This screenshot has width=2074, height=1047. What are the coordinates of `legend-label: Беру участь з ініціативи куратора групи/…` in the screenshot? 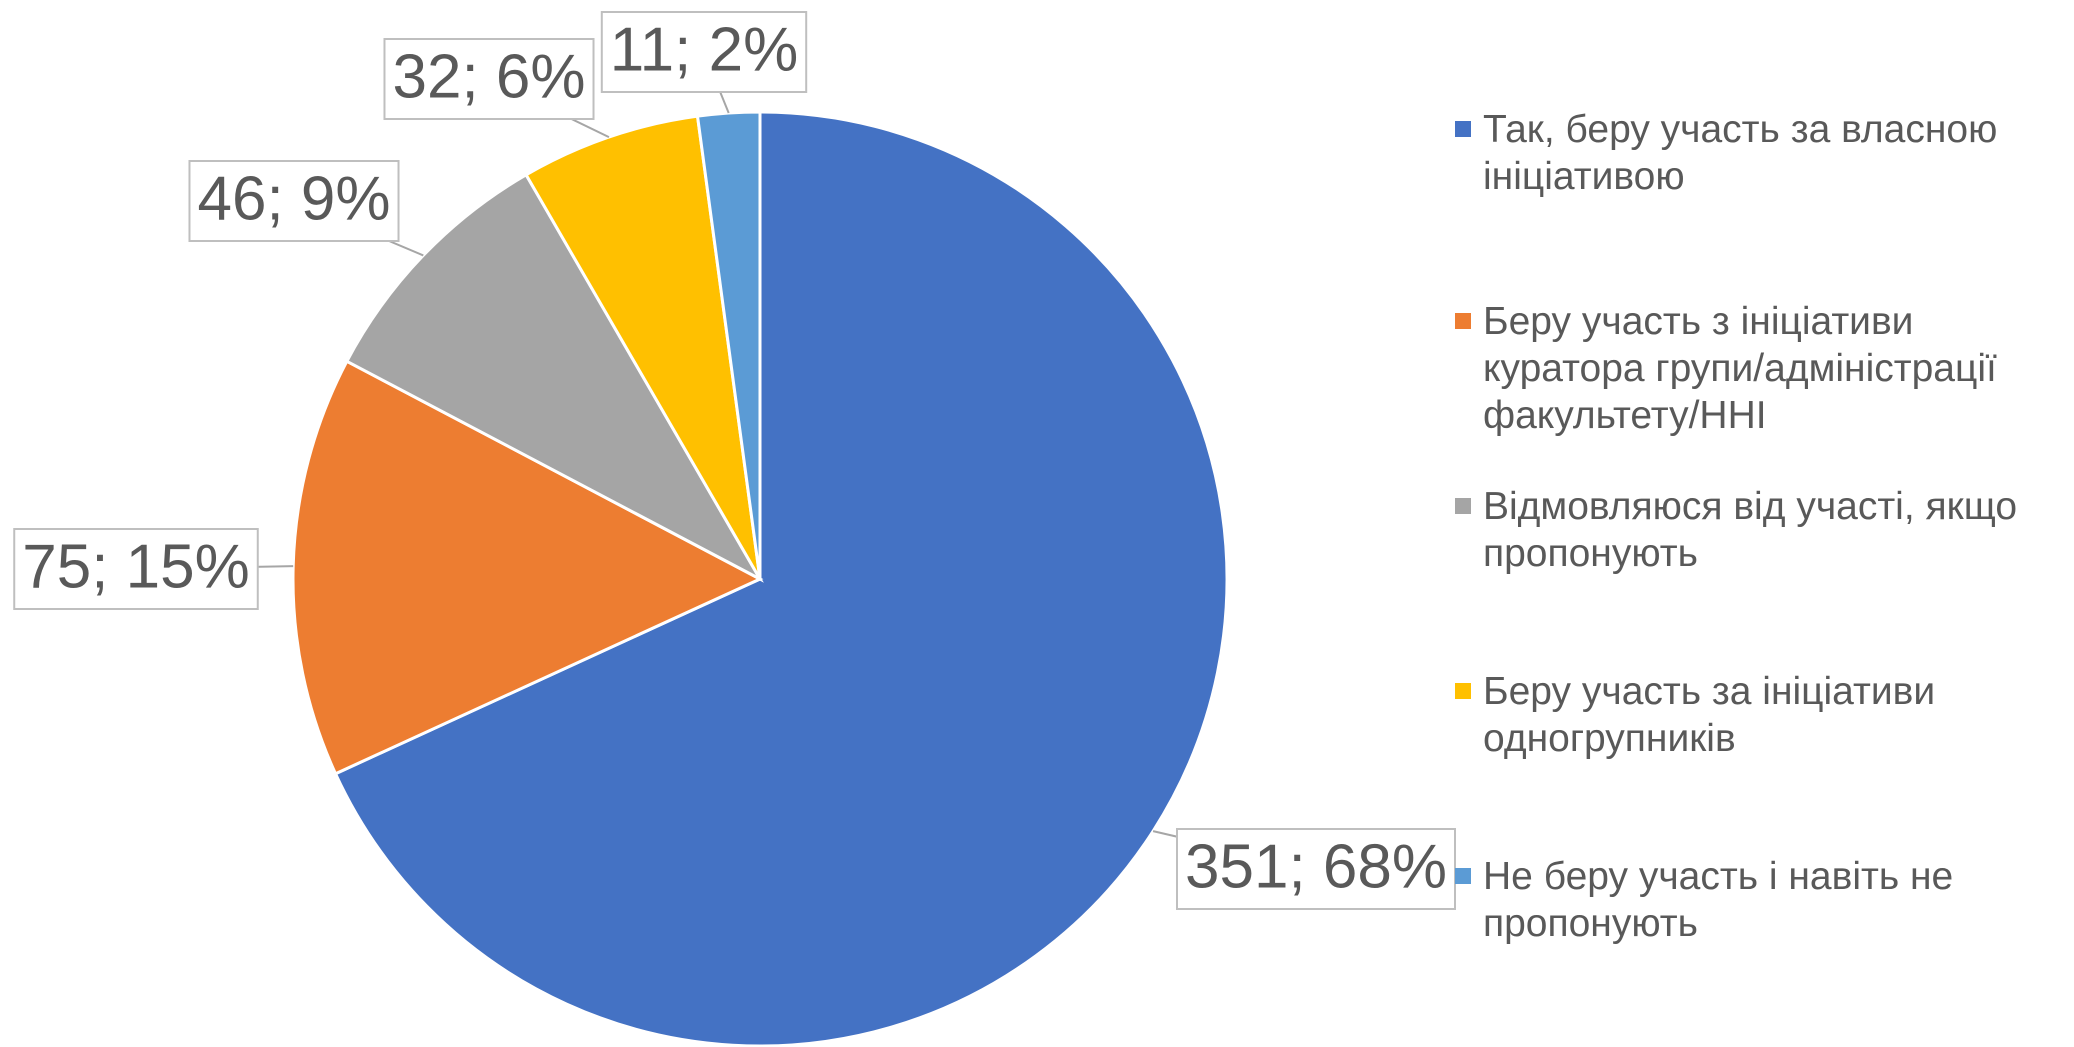 It's located at (1740, 368).